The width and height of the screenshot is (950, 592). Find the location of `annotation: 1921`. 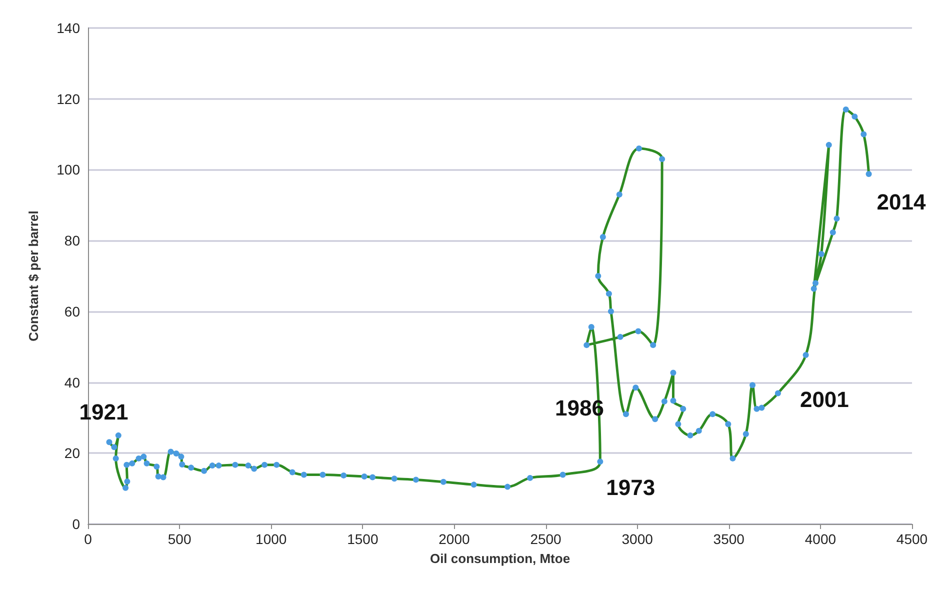

annotation: 1921 is located at coordinates (103, 412).